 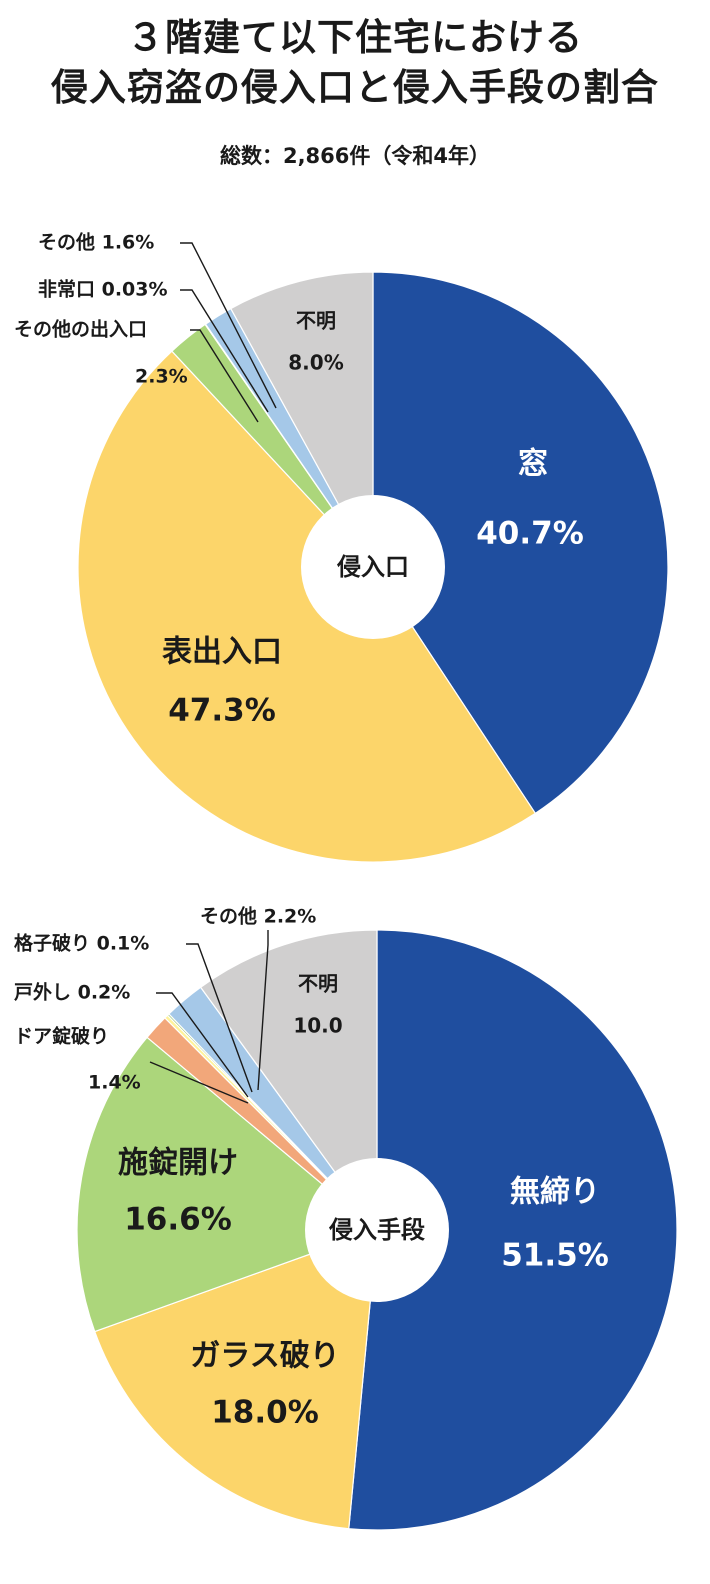 What do you see at coordinates (178, 1163) in the screenshot?
I see `pie2-slice-2-name: 施錠開け` at bounding box center [178, 1163].